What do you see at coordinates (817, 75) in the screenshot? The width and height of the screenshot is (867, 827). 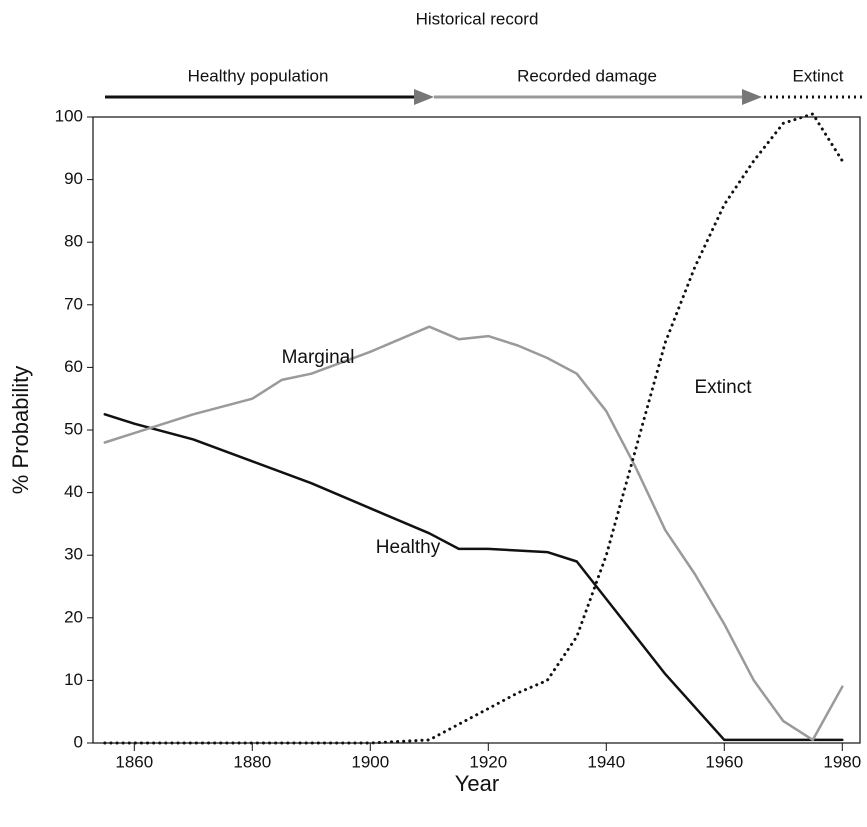 I see `phase-label: Extinct` at bounding box center [817, 75].